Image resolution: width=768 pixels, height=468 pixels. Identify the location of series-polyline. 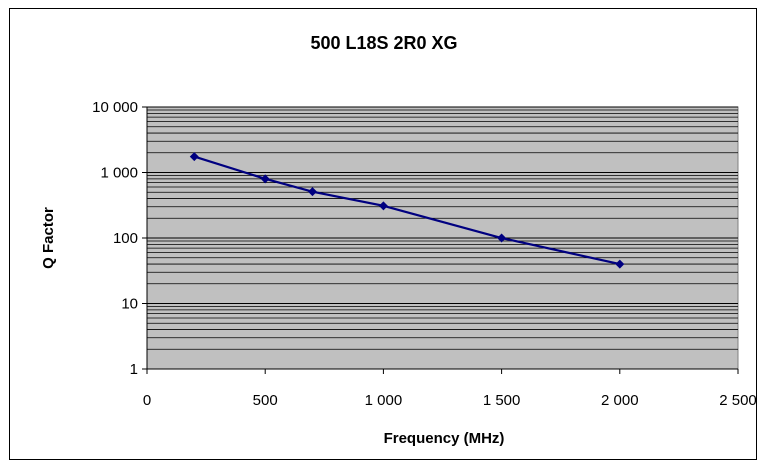
(407, 210).